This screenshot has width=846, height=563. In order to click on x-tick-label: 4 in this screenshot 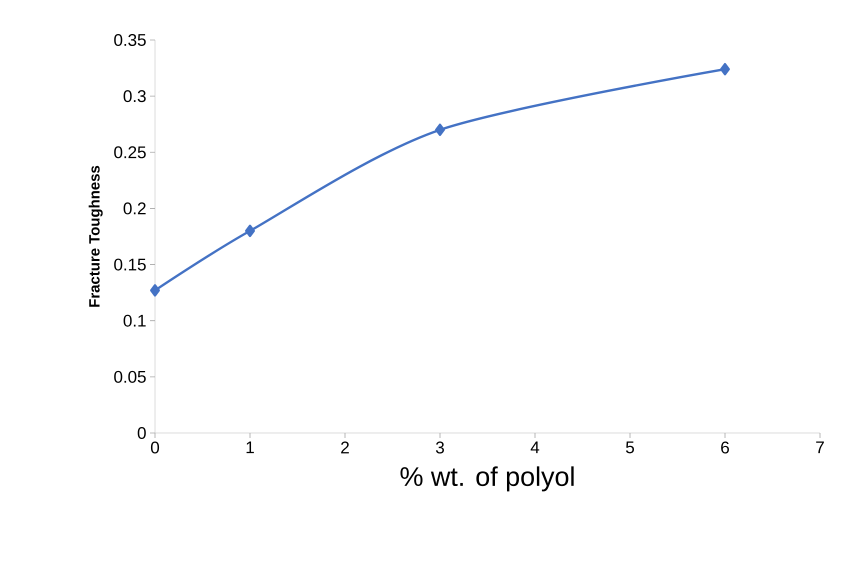, I will do `click(535, 448)`.